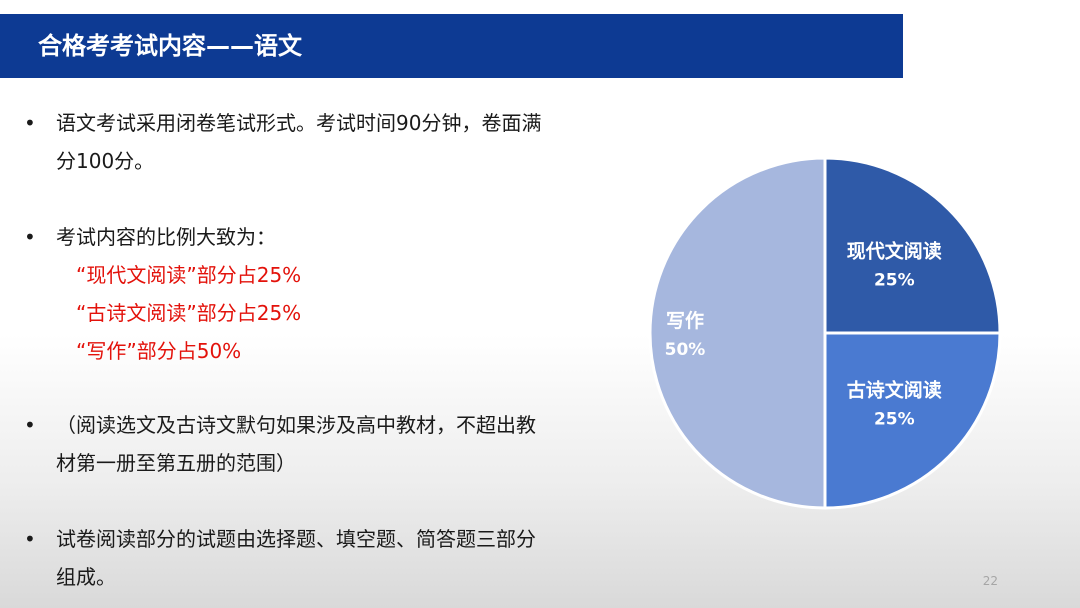  I want to click on ratio-modern-reading: “现代文阅读”部分占25%, so click(189, 275).